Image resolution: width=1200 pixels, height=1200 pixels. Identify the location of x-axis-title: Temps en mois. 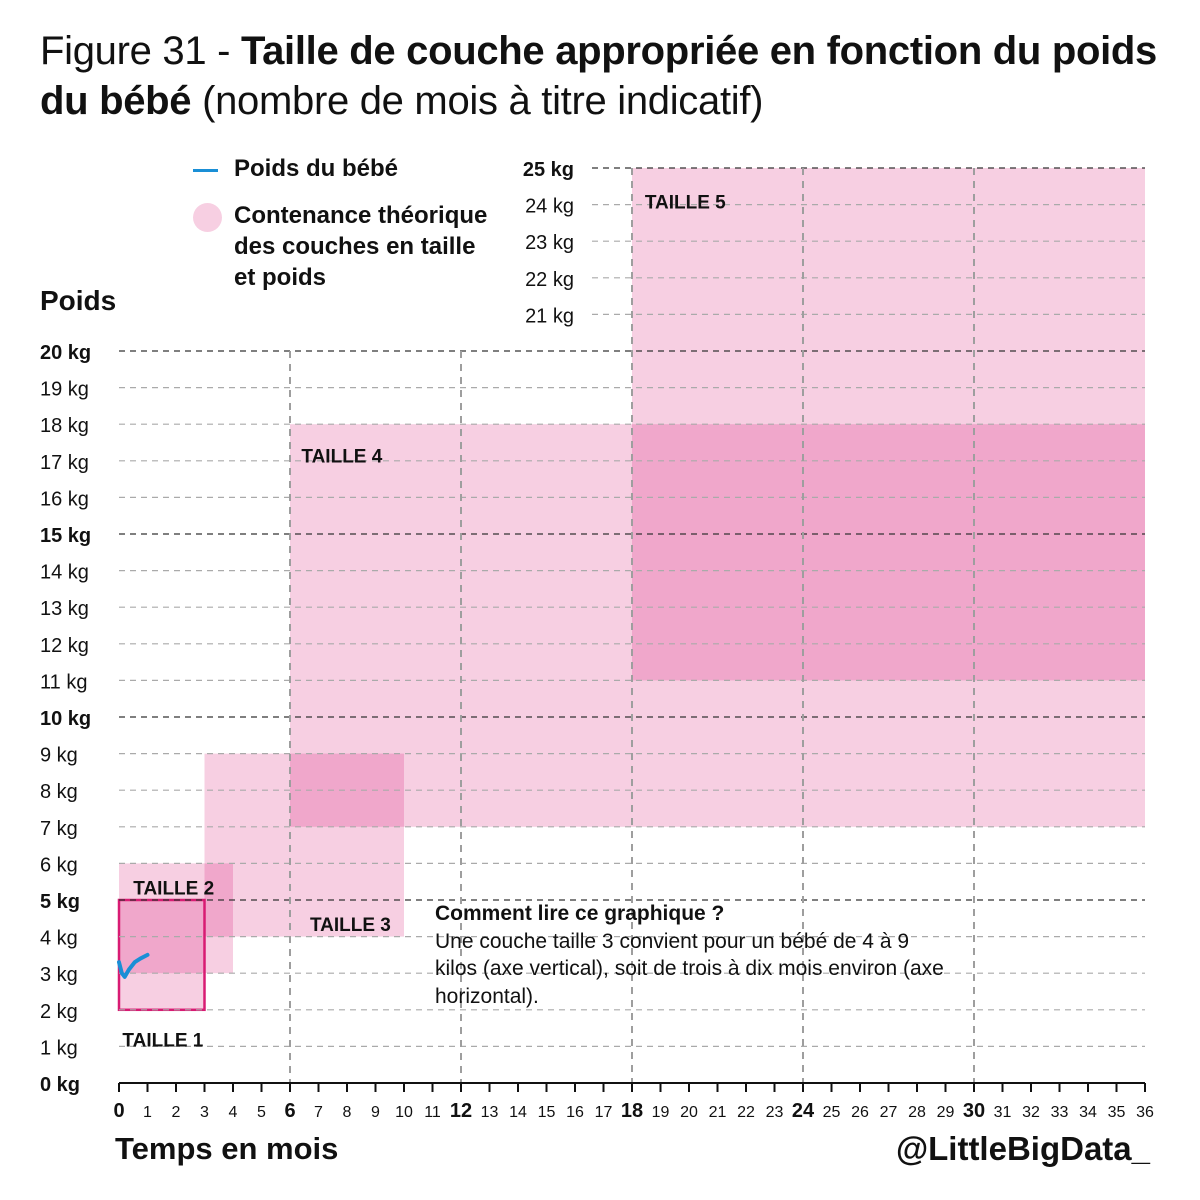
(227, 1148).